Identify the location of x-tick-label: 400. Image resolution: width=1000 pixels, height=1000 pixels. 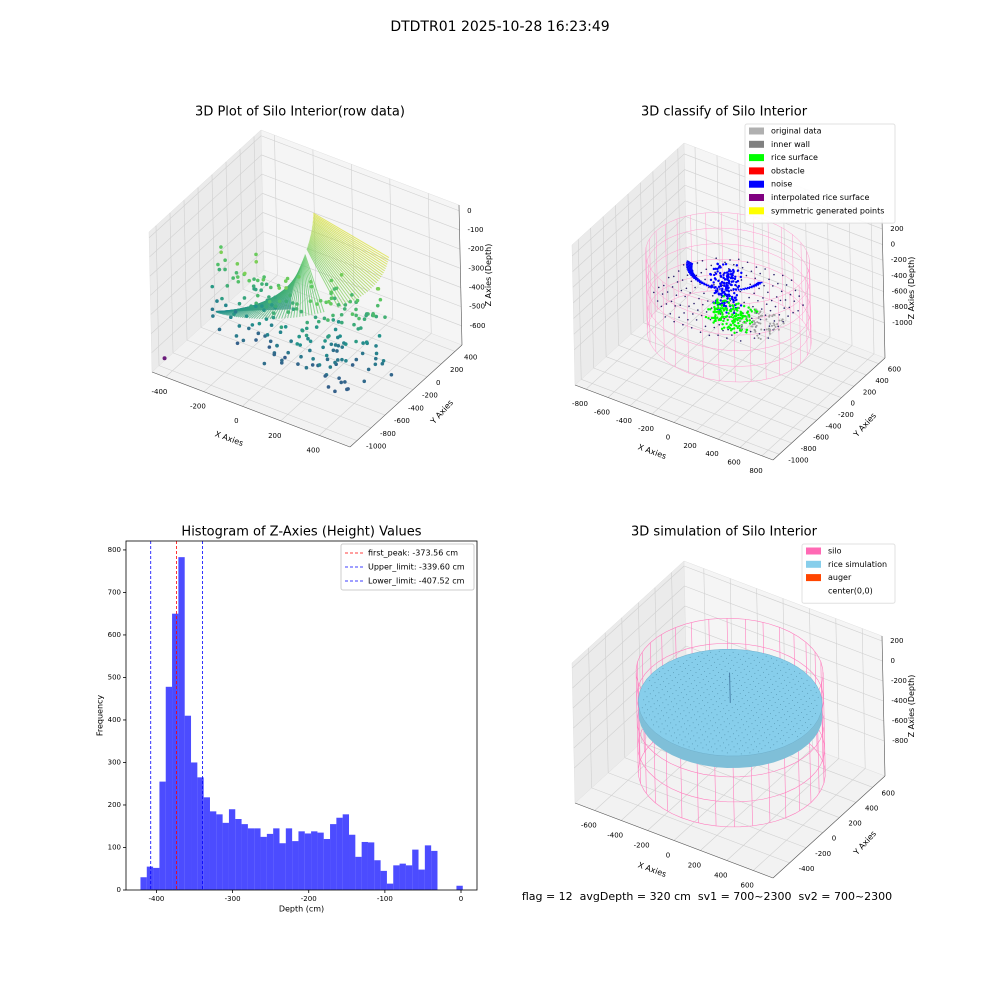
(720, 876).